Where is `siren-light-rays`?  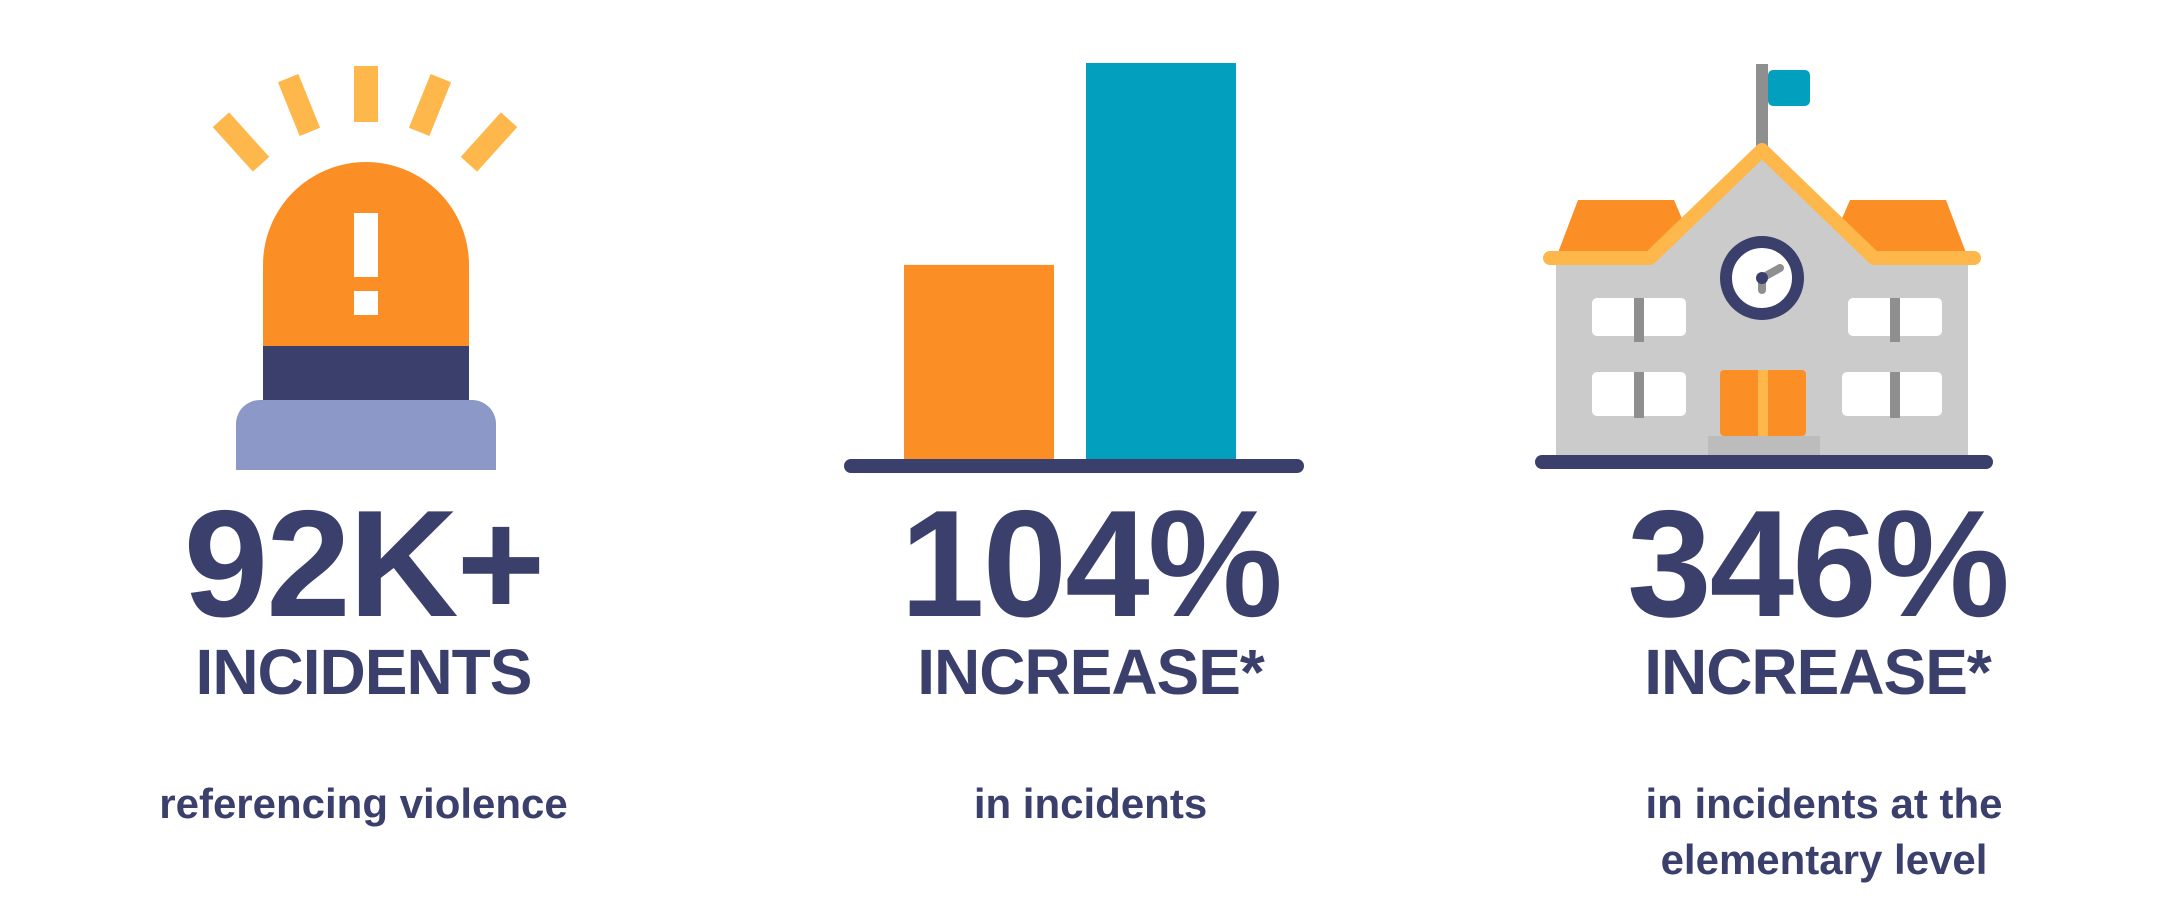
siren-light-rays is located at coordinates (365, 119).